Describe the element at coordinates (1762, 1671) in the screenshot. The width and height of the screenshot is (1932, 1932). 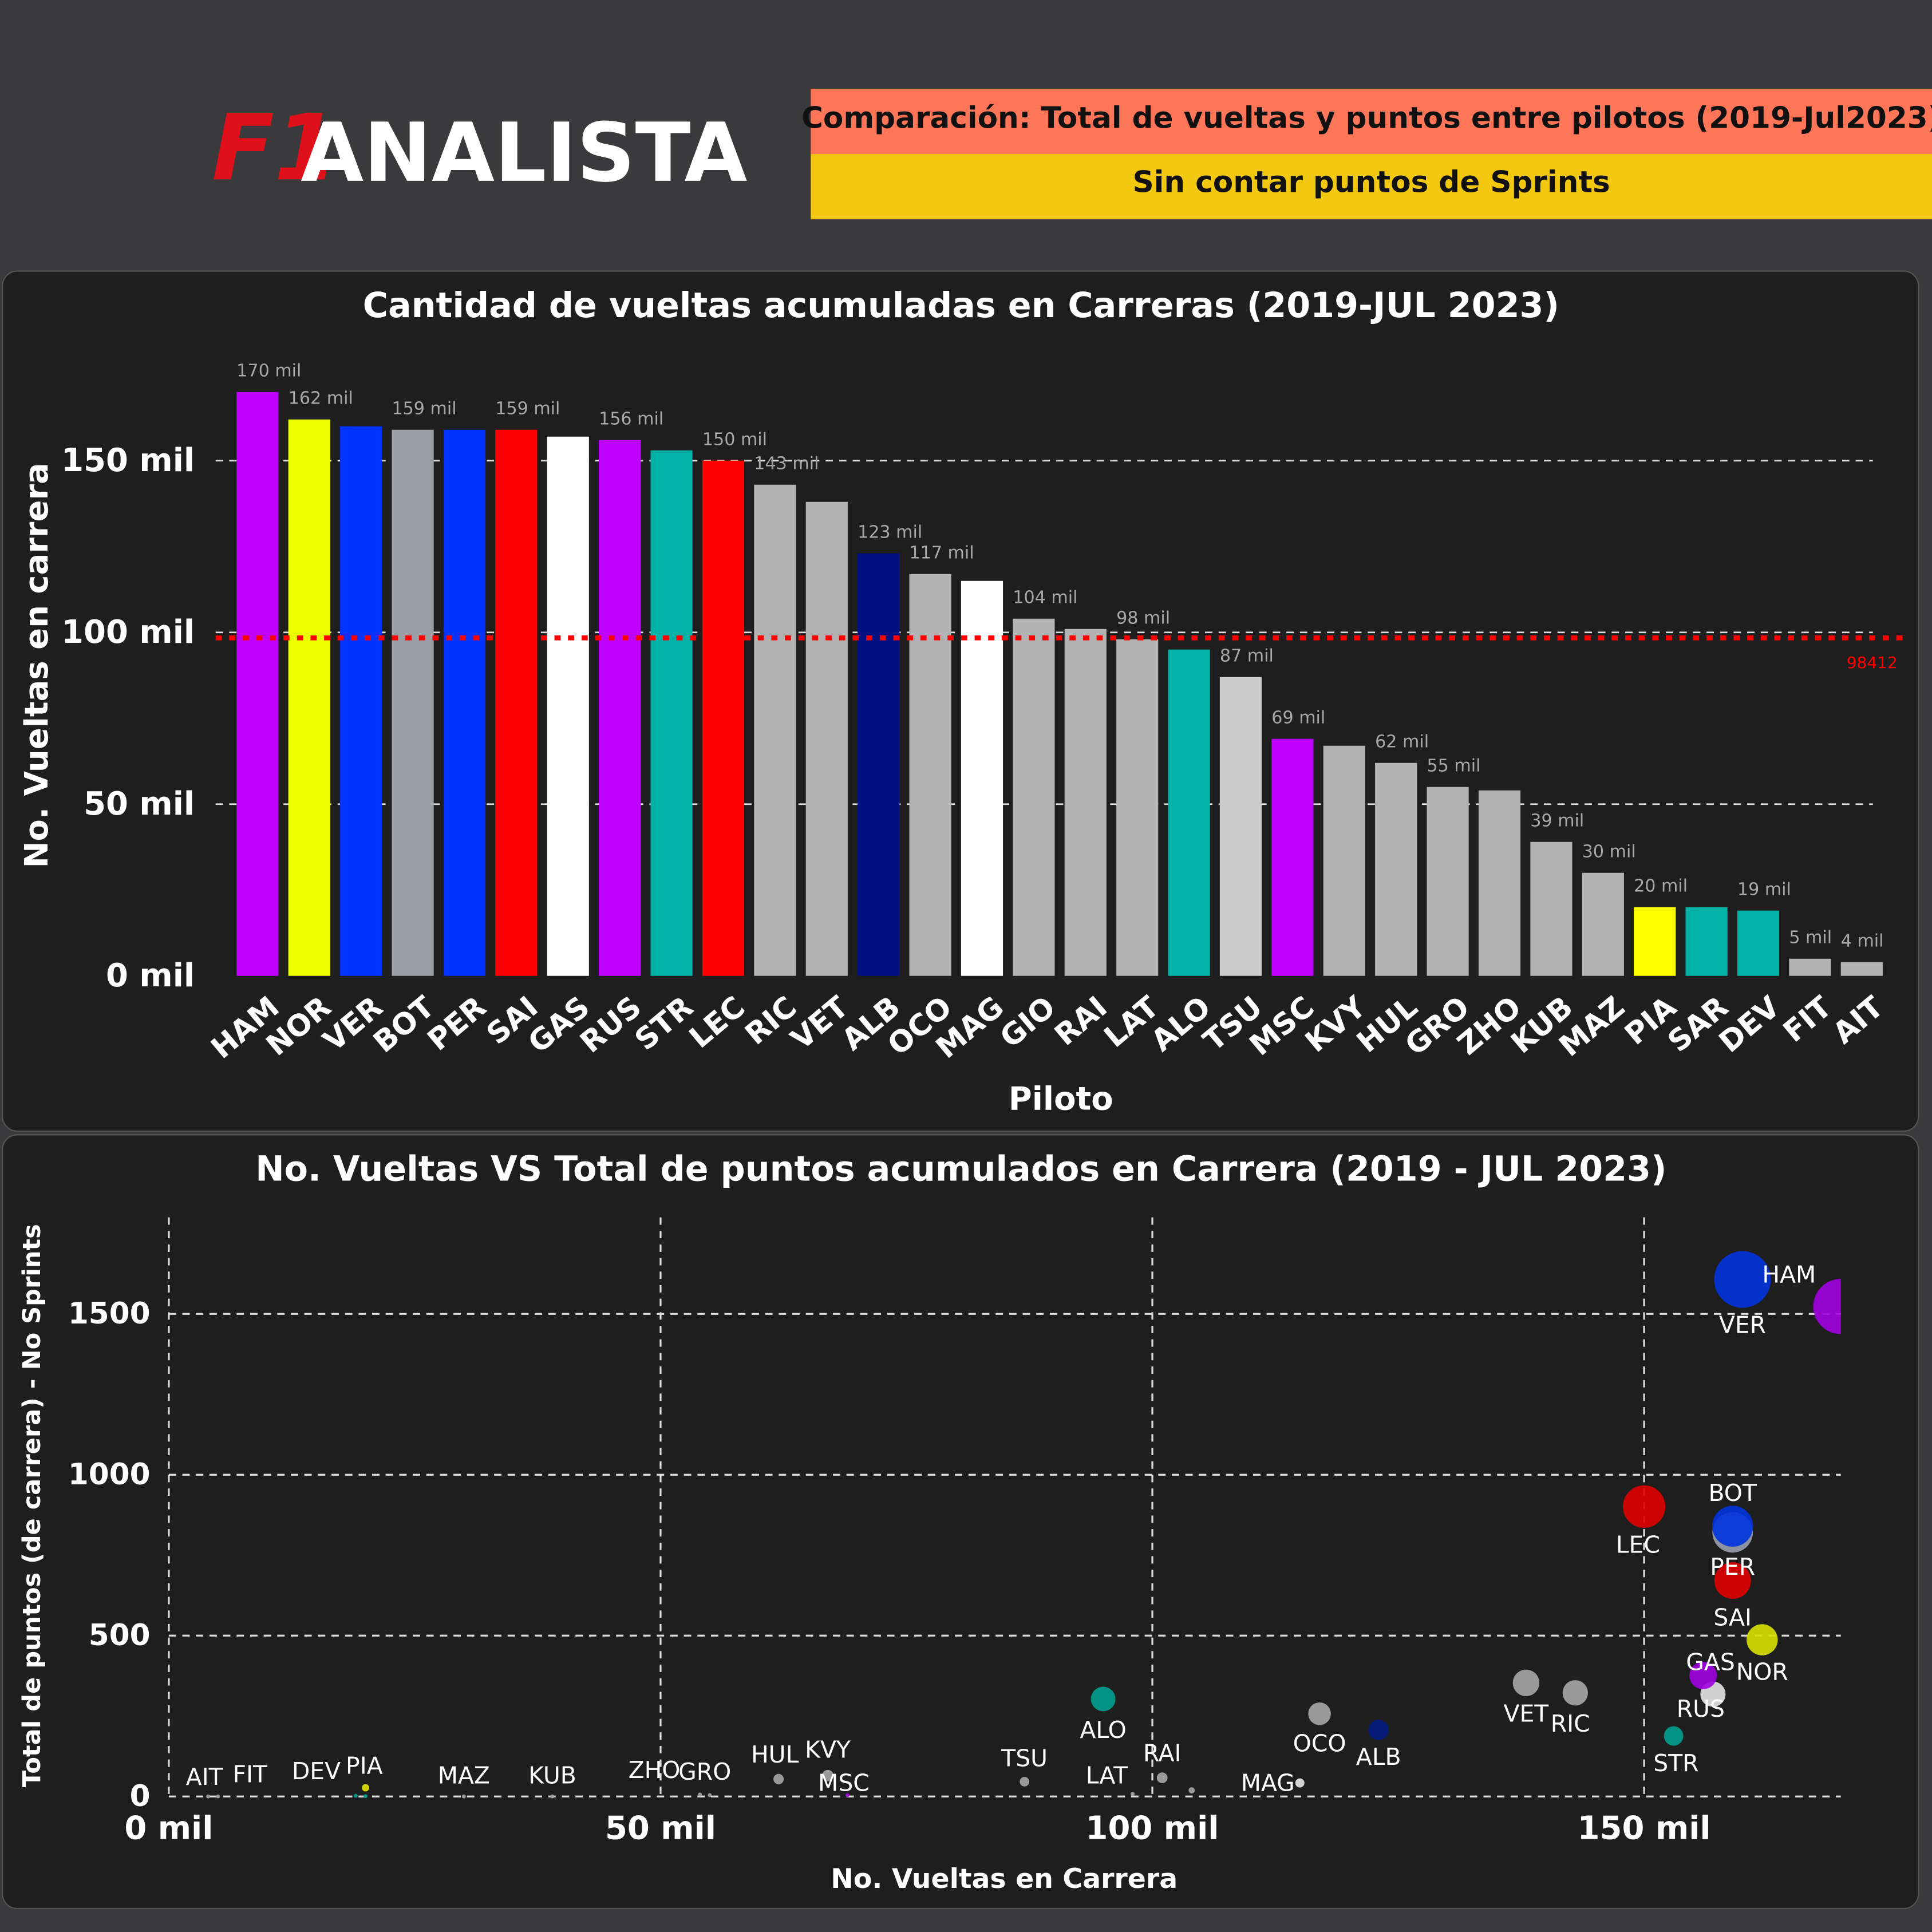
I see `point-label: NOR` at that location.